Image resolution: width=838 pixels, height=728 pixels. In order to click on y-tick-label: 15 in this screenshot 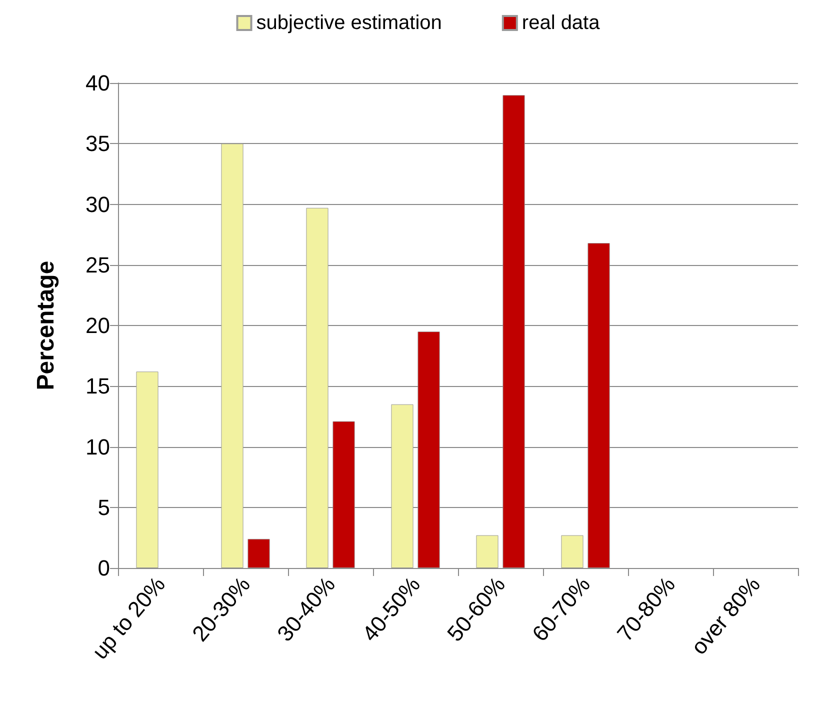, I will do `click(98, 386)`.